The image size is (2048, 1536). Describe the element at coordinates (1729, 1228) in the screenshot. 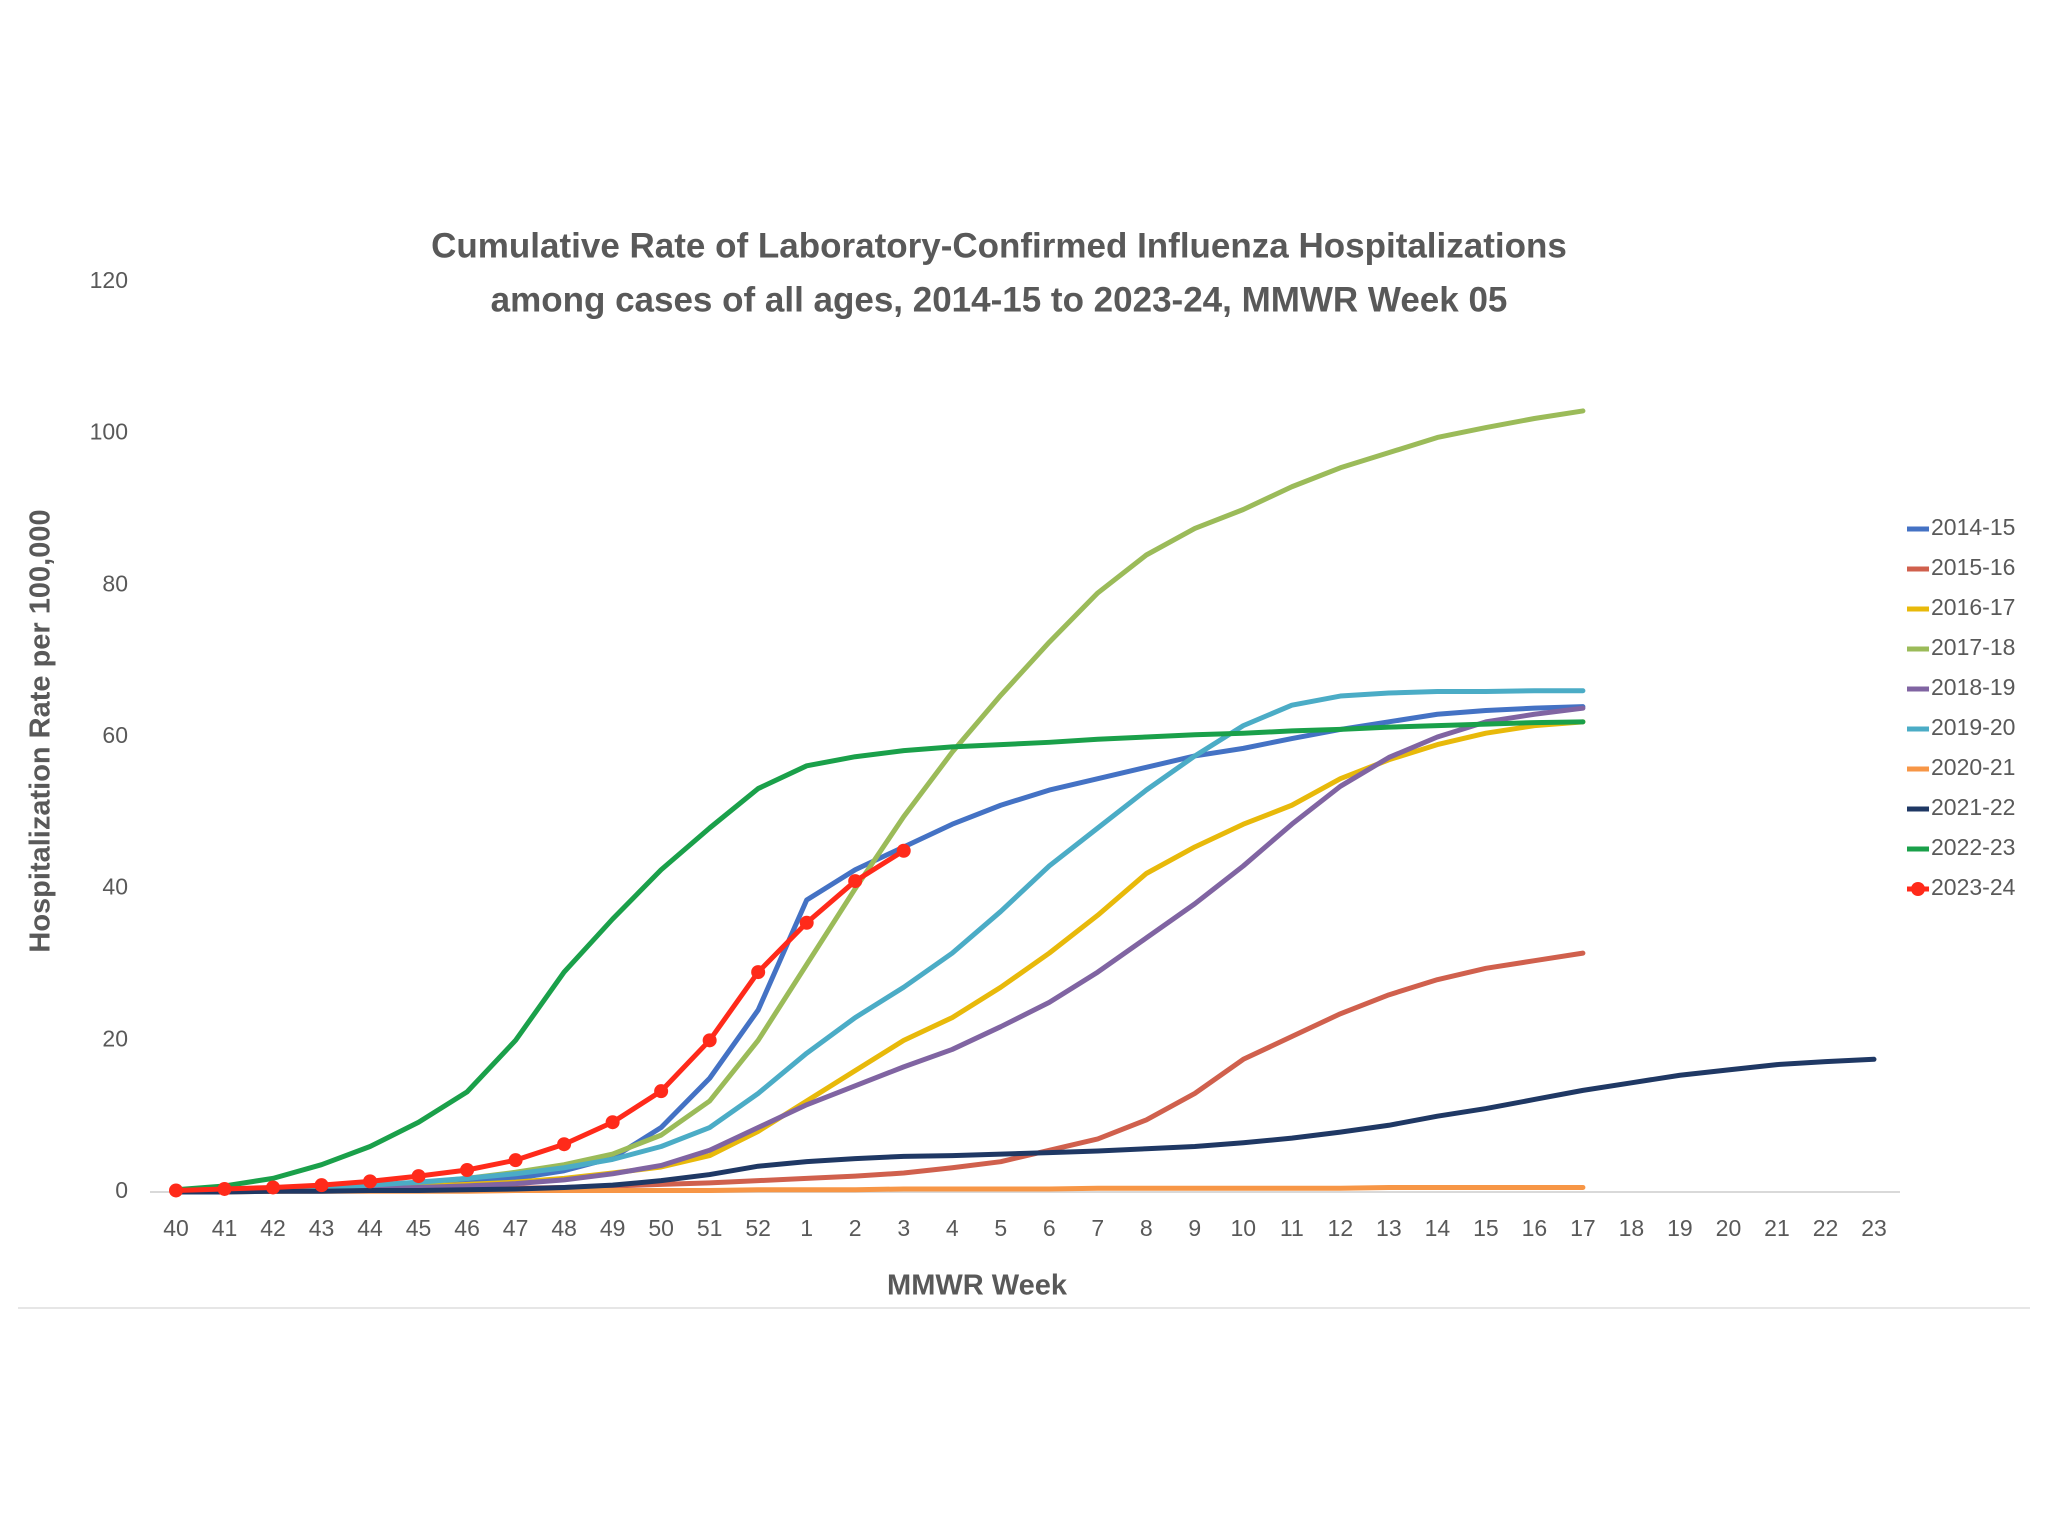

I see `x-tick-label: 20` at that location.